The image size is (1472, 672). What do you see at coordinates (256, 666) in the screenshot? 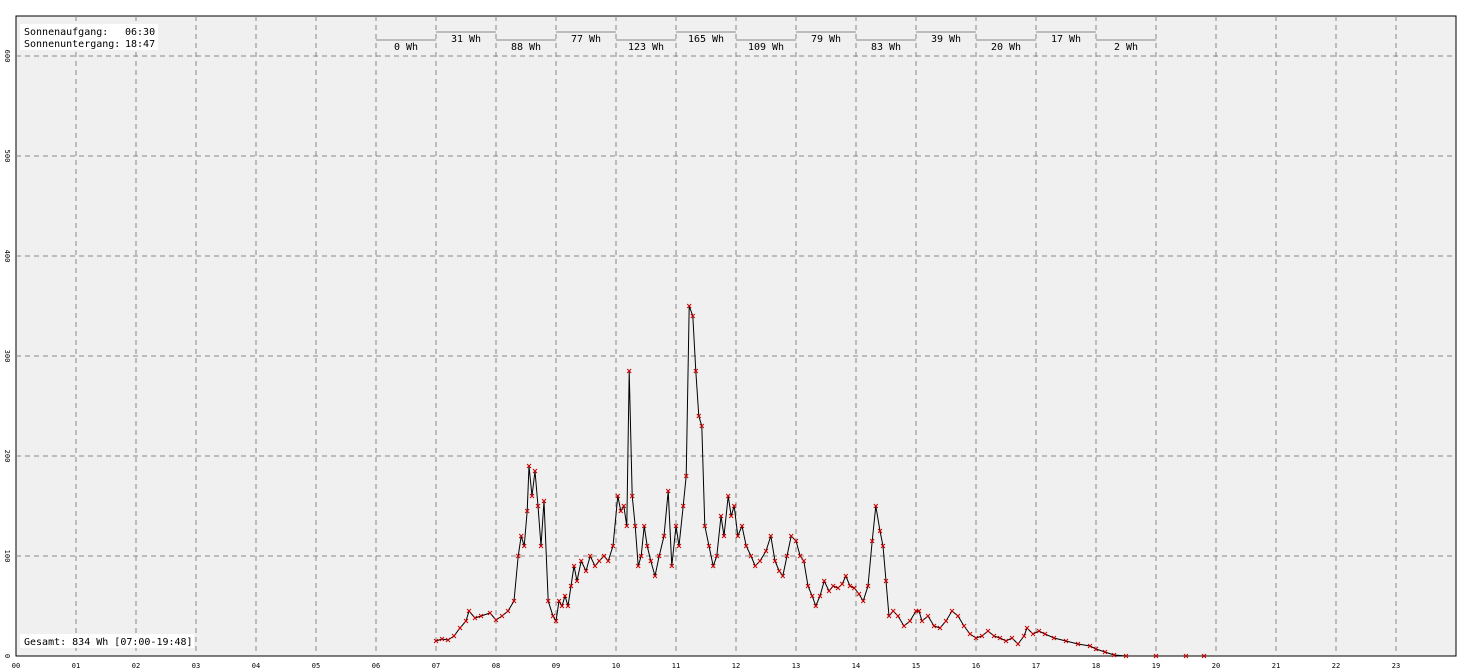
I see `x-tick-label: 04` at bounding box center [256, 666].